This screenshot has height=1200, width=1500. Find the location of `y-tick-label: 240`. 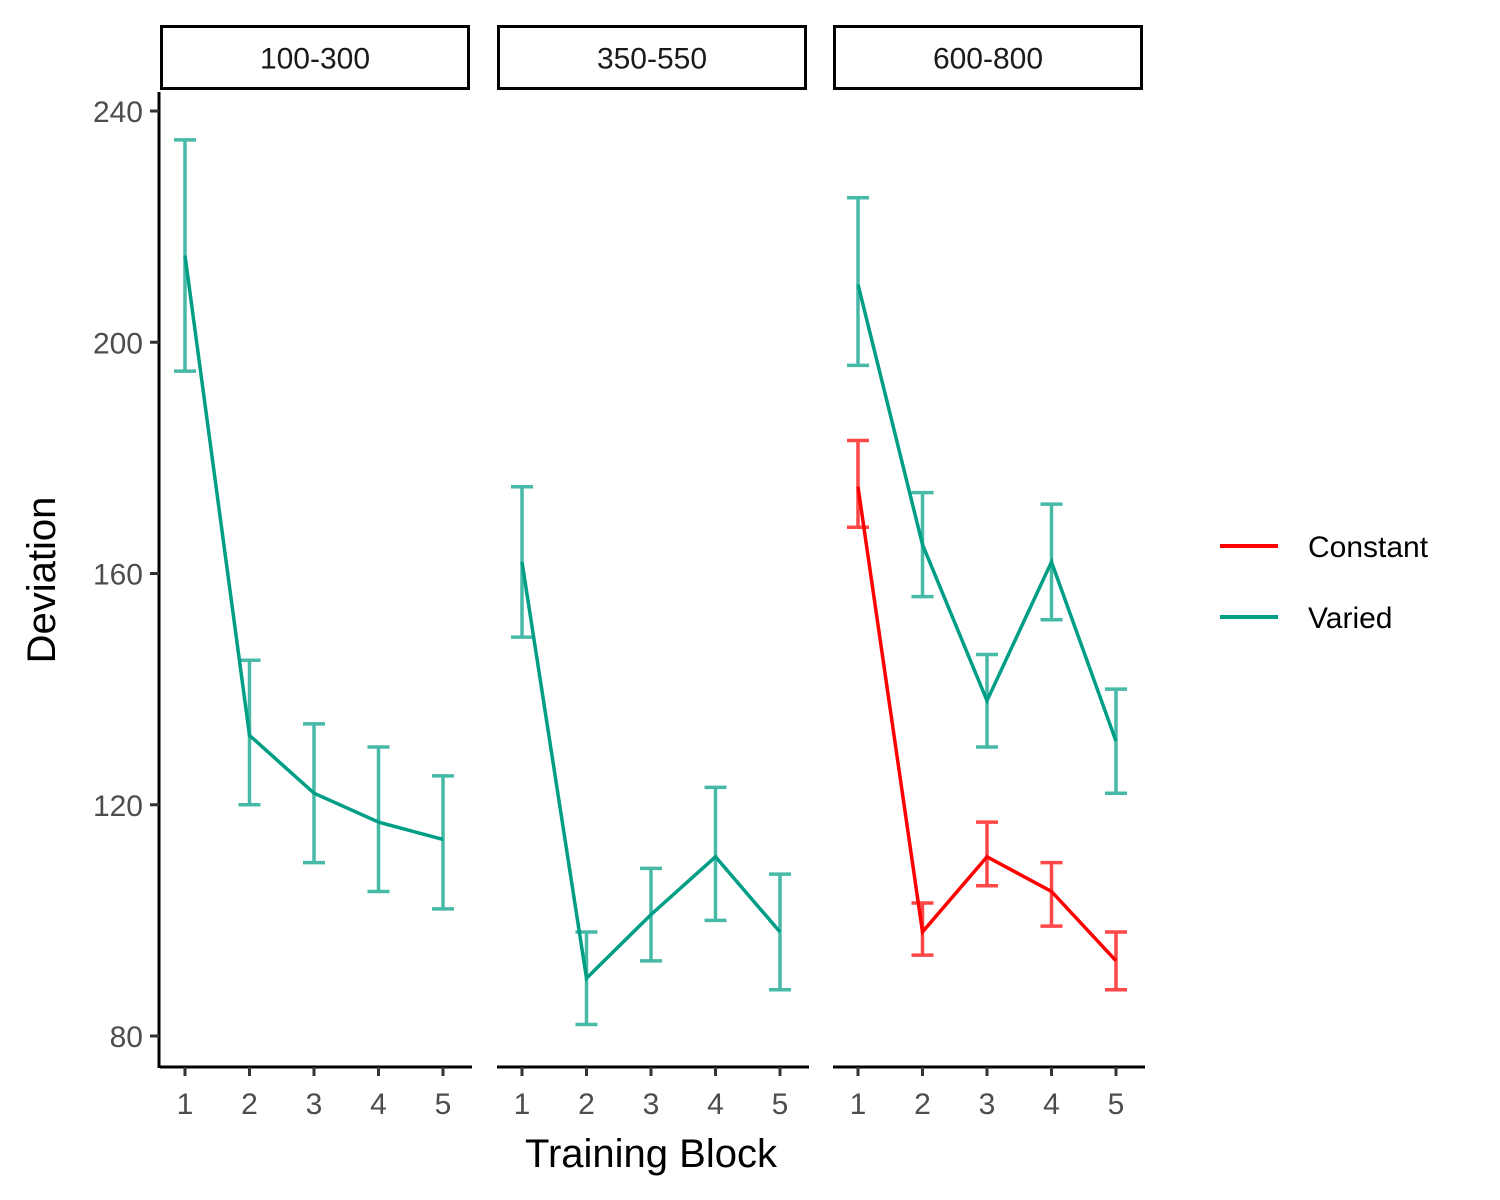

y-tick-label: 240 is located at coordinates (118, 112).